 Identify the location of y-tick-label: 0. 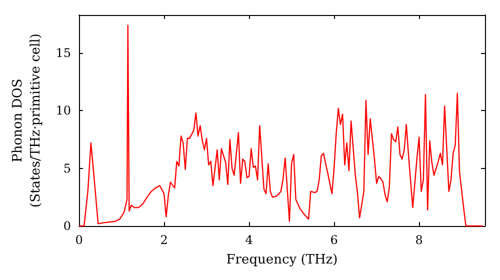
(67, 226).